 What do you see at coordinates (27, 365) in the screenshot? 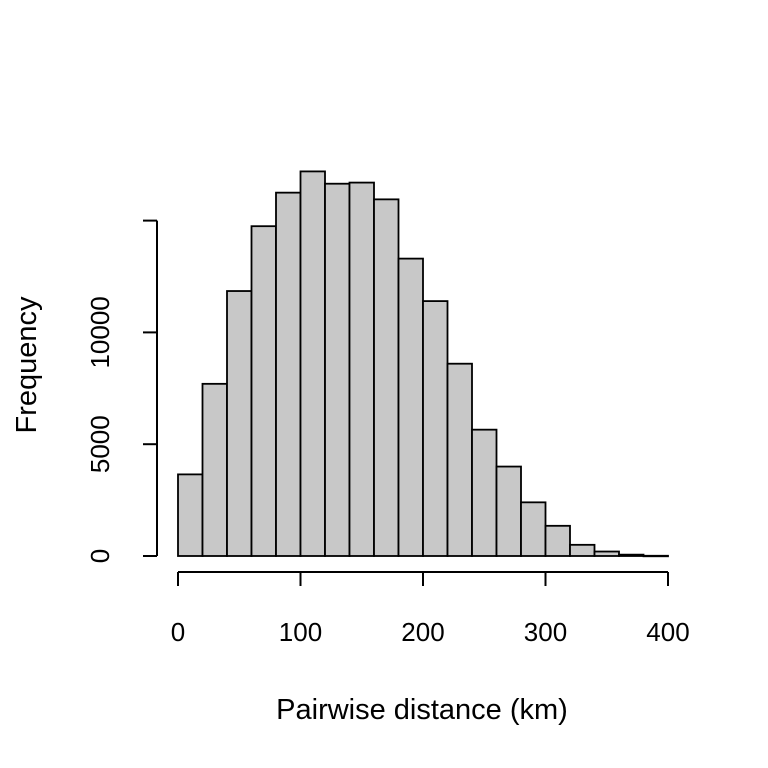
I see `y-axis-title: Frequency` at bounding box center [27, 365].